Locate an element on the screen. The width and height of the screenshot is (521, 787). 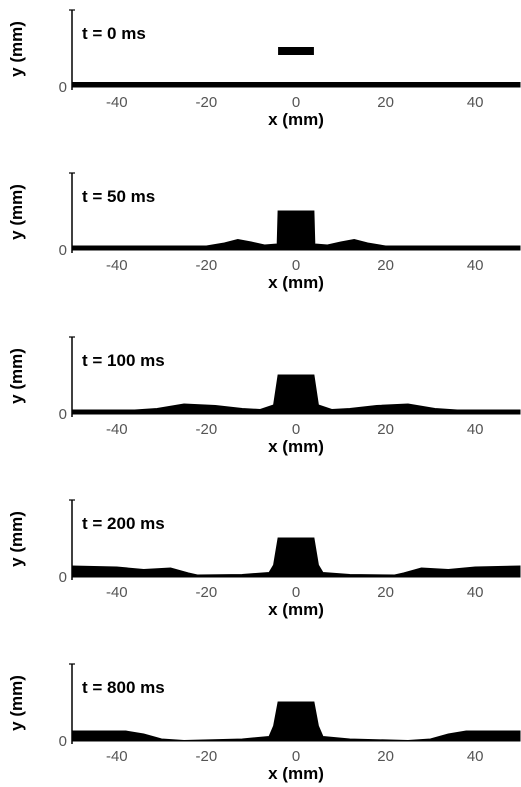
time-label: t = 0 ms is located at coordinates (114, 33).